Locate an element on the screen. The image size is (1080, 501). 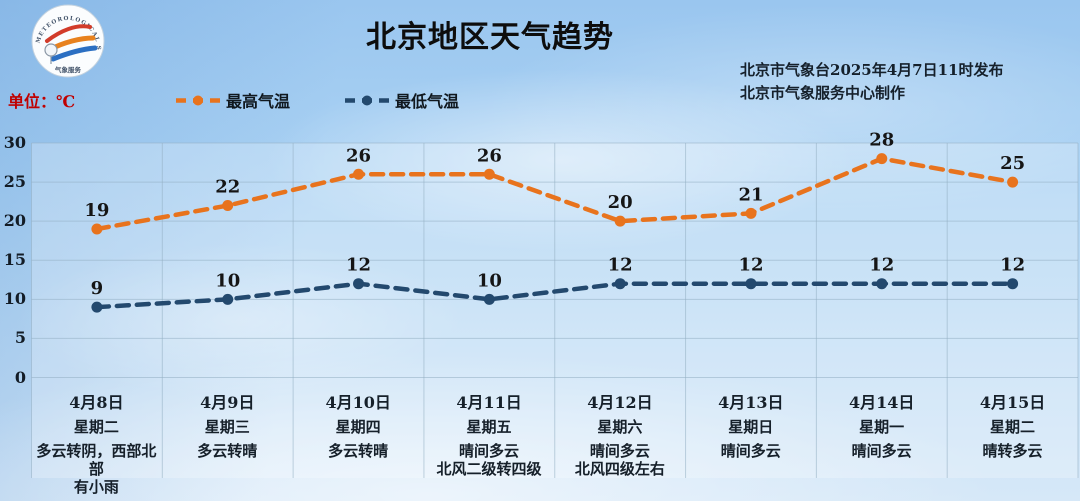
day-column: 4月9日星期三多云转晴 is located at coordinates (227, 431).